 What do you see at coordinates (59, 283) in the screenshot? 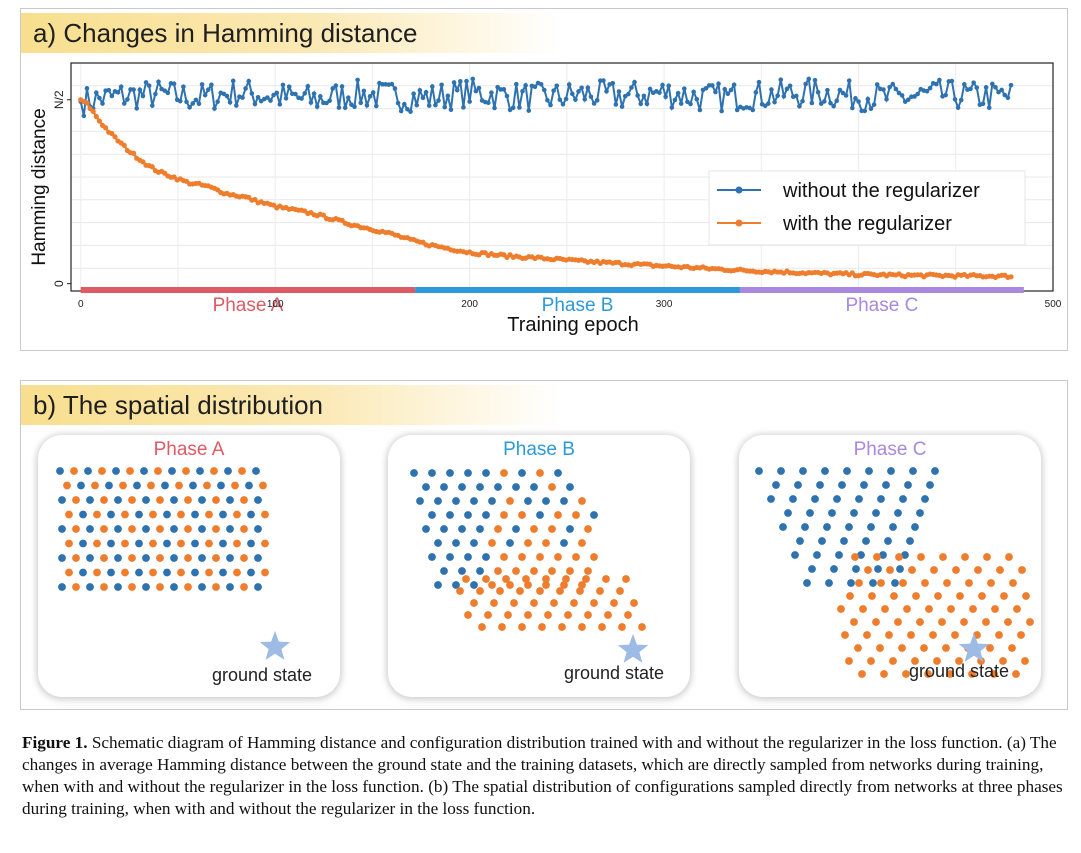
I see `y-tick-label: 0` at bounding box center [59, 283].